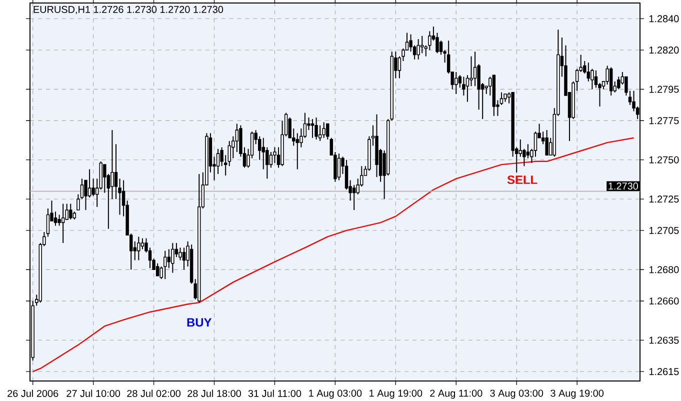 The width and height of the screenshot is (681, 401). I want to click on annotation: SELL, so click(522, 180).